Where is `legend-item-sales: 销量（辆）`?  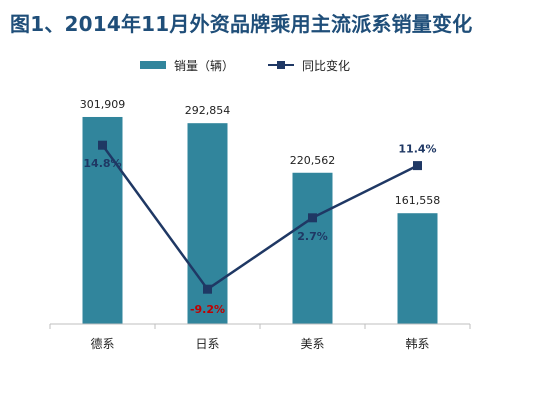 legend-item-sales: 销量（辆） is located at coordinates (187, 65).